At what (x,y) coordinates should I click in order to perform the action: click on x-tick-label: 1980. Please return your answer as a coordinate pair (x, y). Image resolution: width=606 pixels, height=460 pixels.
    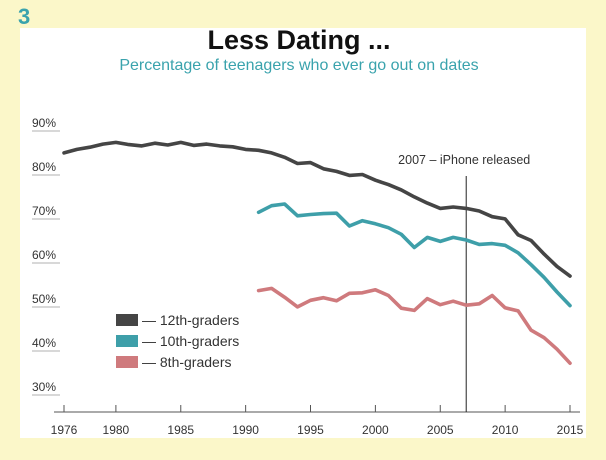
    Looking at the image, I should click on (116, 430).